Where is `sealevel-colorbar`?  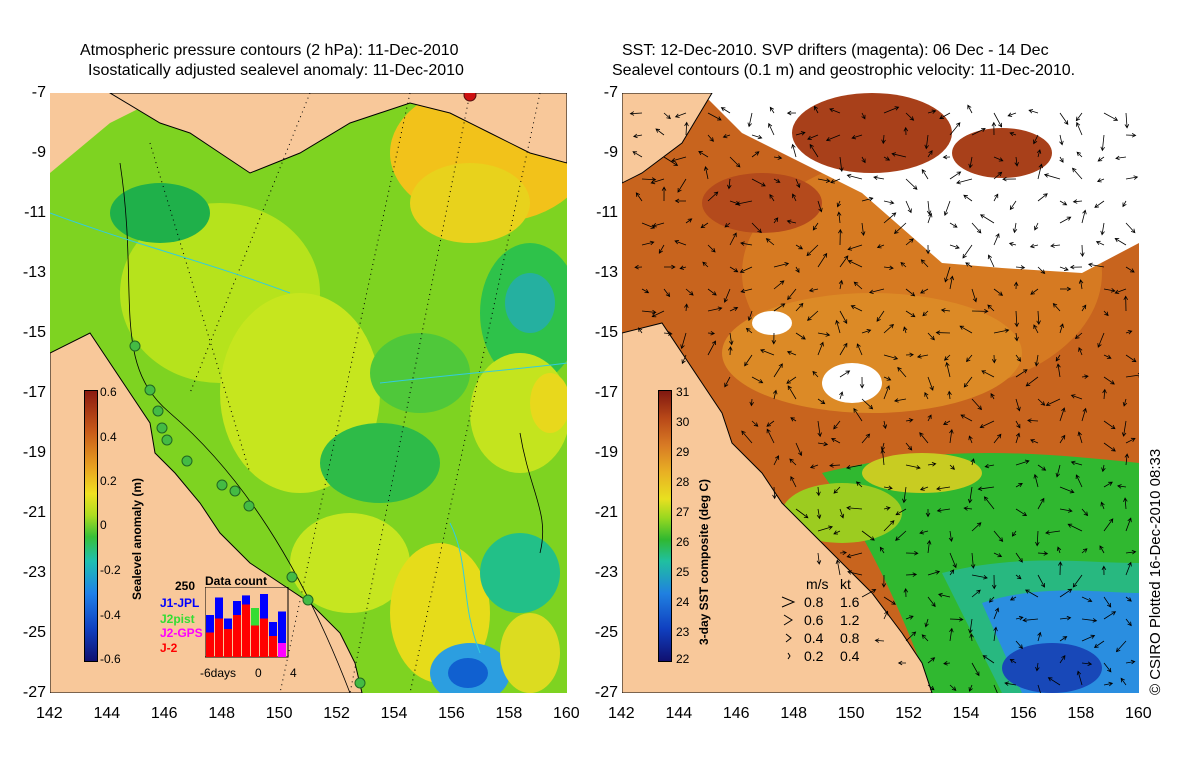
sealevel-colorbar is located at coordinates (91, 526).